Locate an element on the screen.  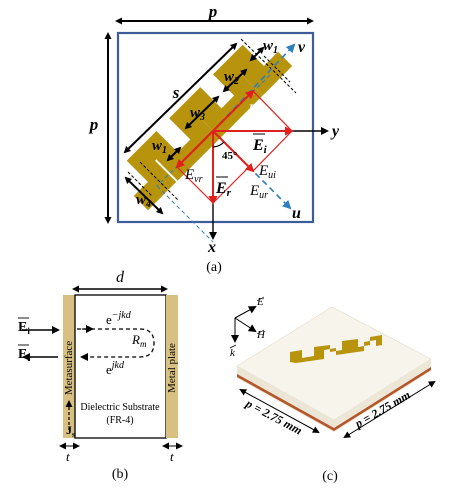
label-Eur: Eur is located at coordinates (258, 192).